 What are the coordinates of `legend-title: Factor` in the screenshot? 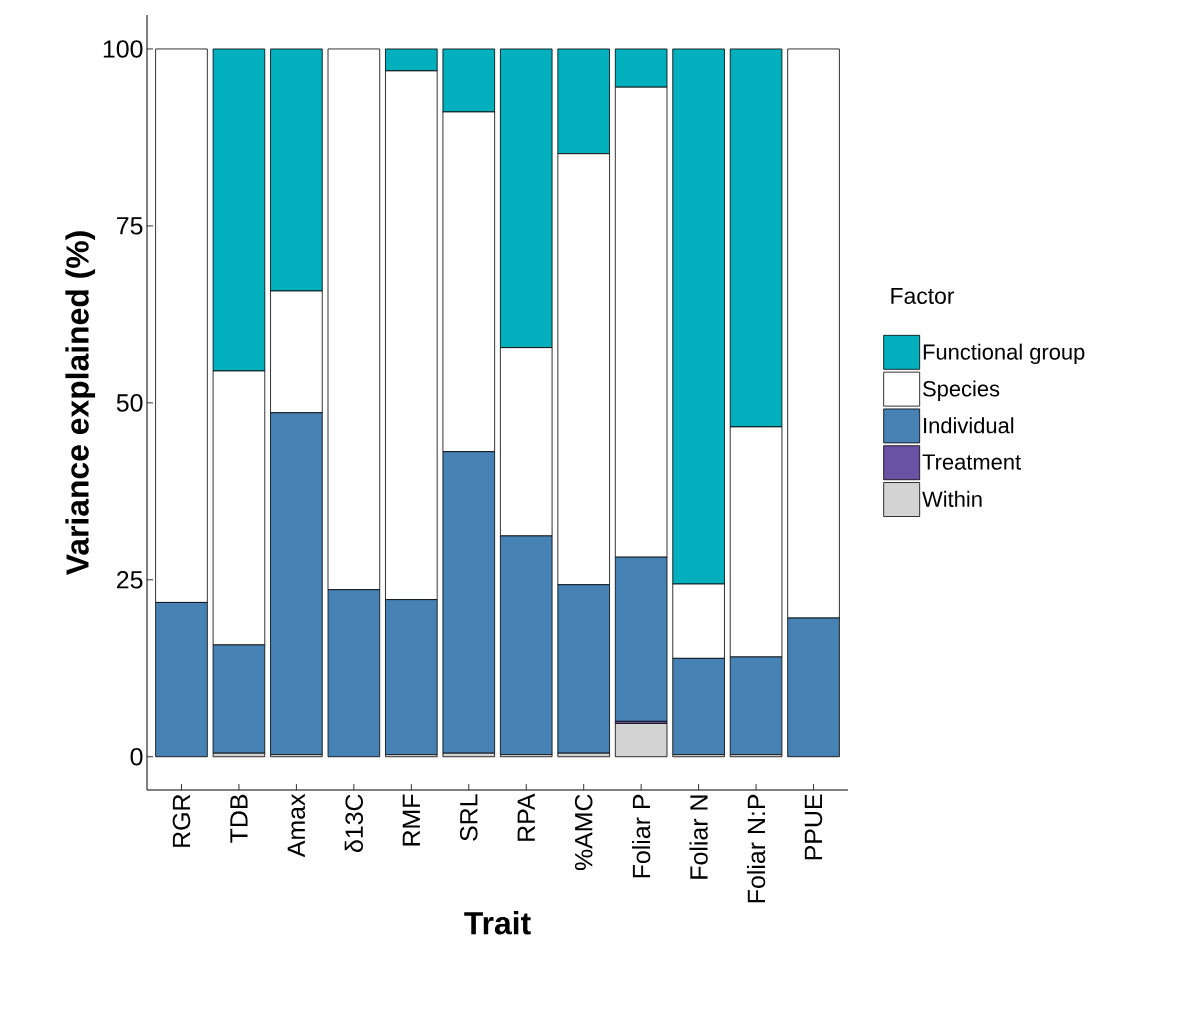 It's located at (923, 296).